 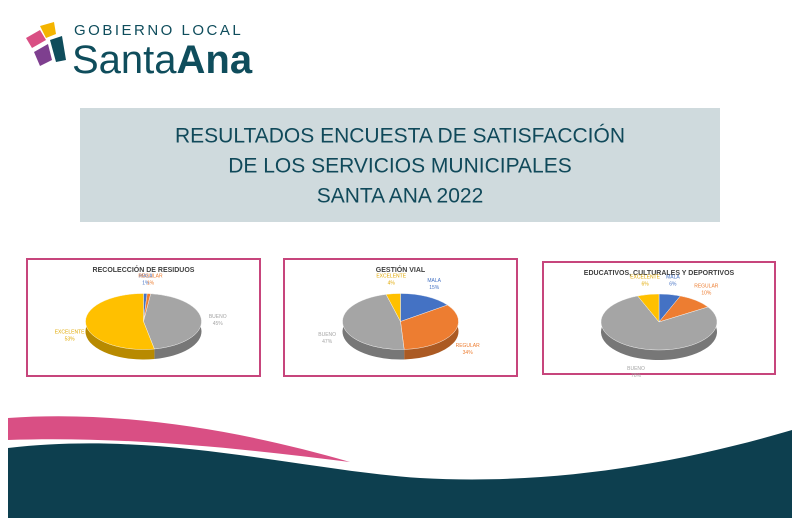 What do you see at coordinates (401, 269) in the screenshot?
I see `chart-title: GESTIÓN VIAL` at bounding box center [401, 269].